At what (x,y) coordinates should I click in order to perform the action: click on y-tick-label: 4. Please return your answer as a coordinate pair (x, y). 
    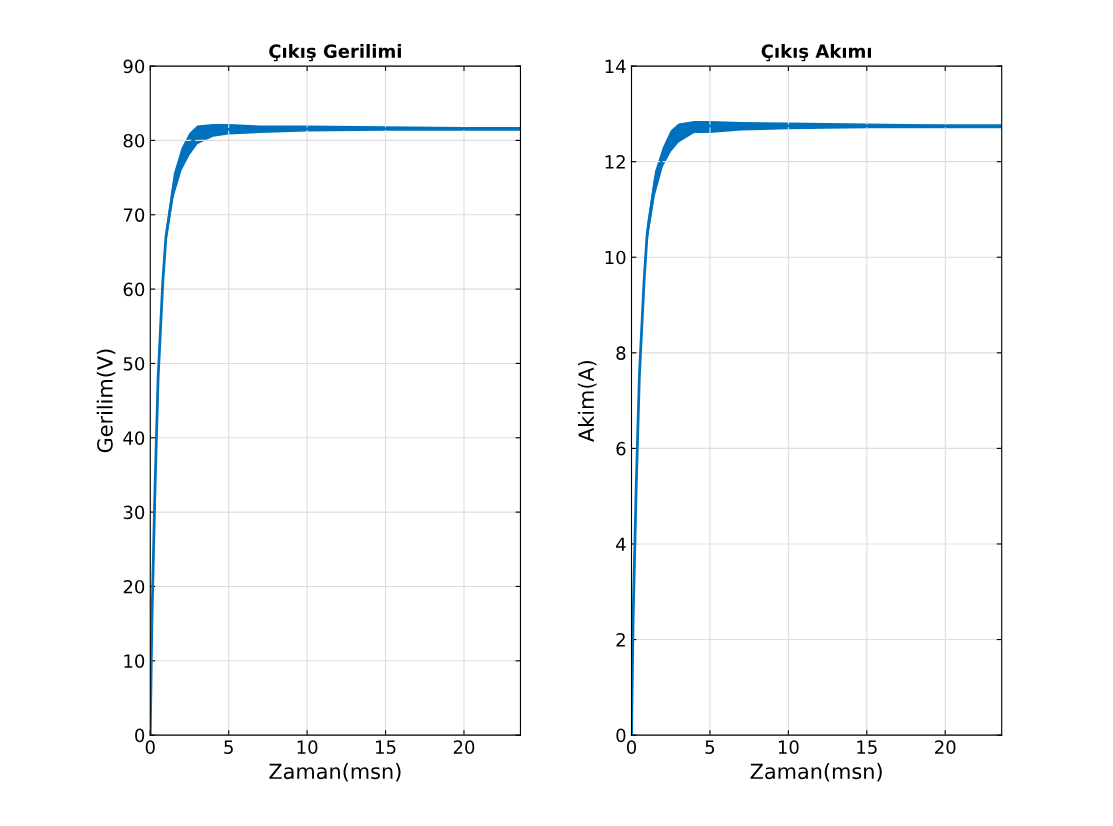
    Looking at the image, I should click on (621, 544).